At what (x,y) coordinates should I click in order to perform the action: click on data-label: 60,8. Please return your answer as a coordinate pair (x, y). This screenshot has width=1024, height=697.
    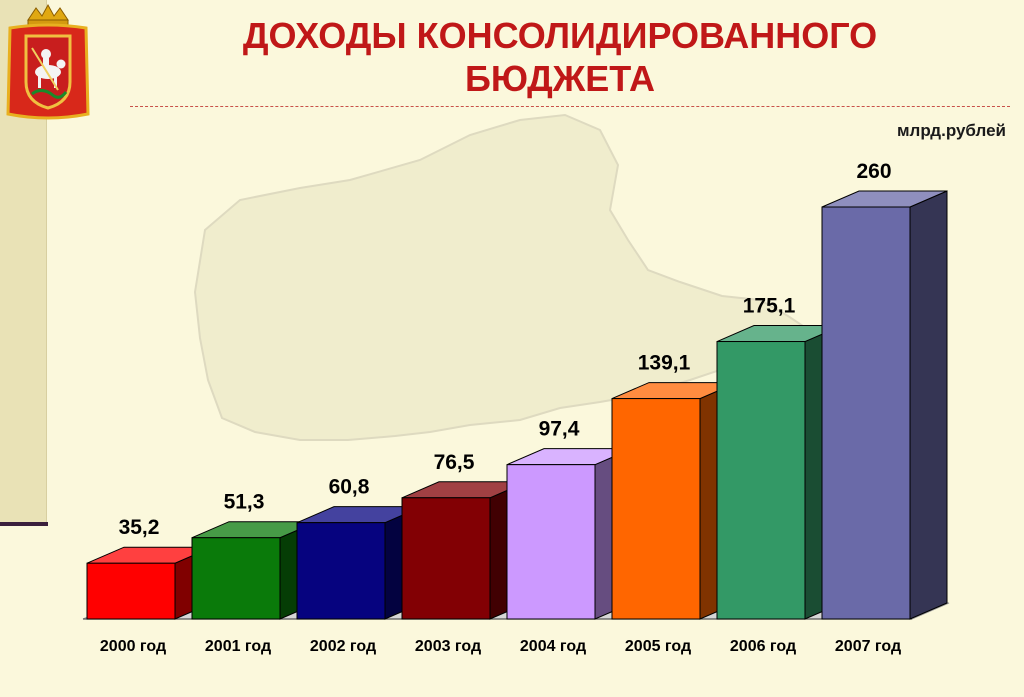
    Looking at the image, I should click on (349, 487).